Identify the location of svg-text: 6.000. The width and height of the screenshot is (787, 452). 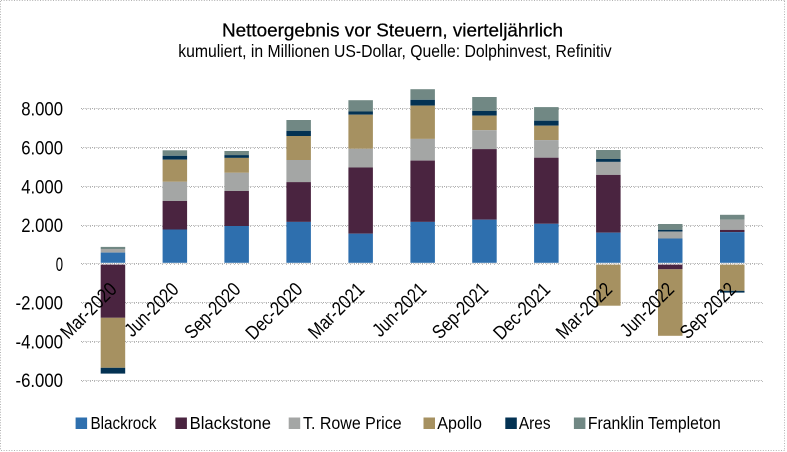
(42, 148).